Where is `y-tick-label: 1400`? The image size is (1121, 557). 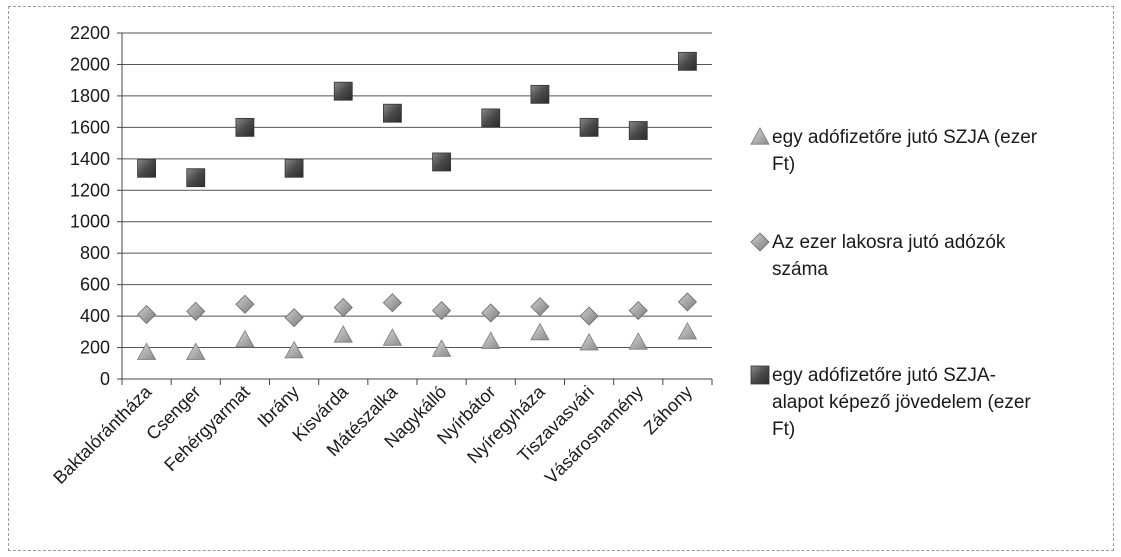
y-tick-label: 1400 is located at coordinates (90, 159).